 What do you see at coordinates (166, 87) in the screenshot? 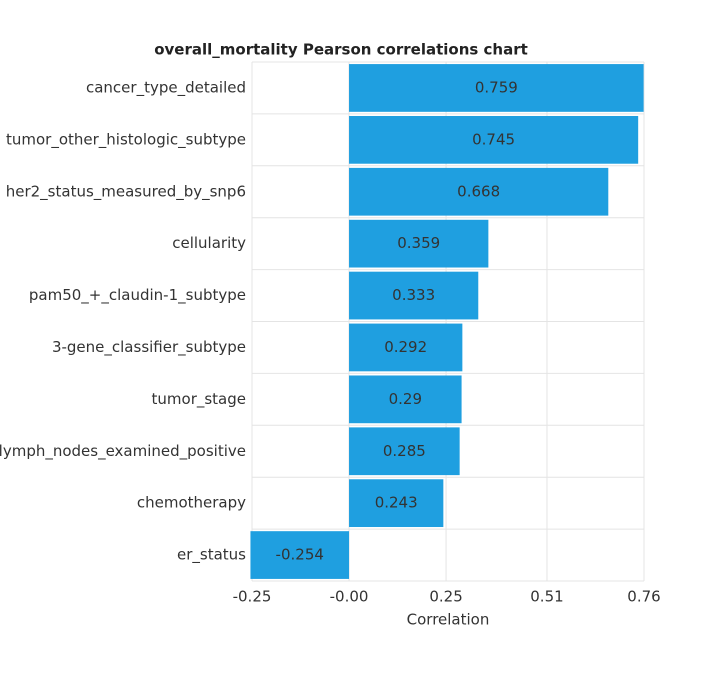
I see `y-tick-label: cancer_type_detailed` at bounding box center [166, 87].